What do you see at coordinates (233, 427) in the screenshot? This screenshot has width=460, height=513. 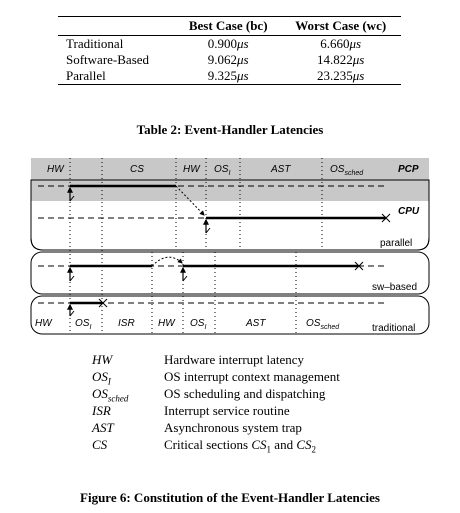 I see `legend-desc: Asynchronous system trap` at bounding box center [233, 427].